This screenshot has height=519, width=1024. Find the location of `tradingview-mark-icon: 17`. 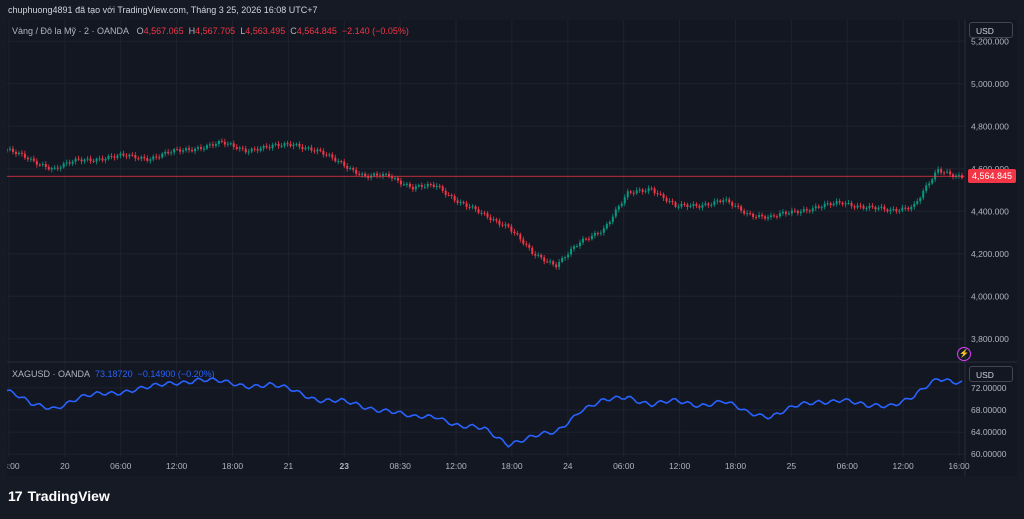

tradingview-mark-icon: 17 is located at coordinates (15, 496).